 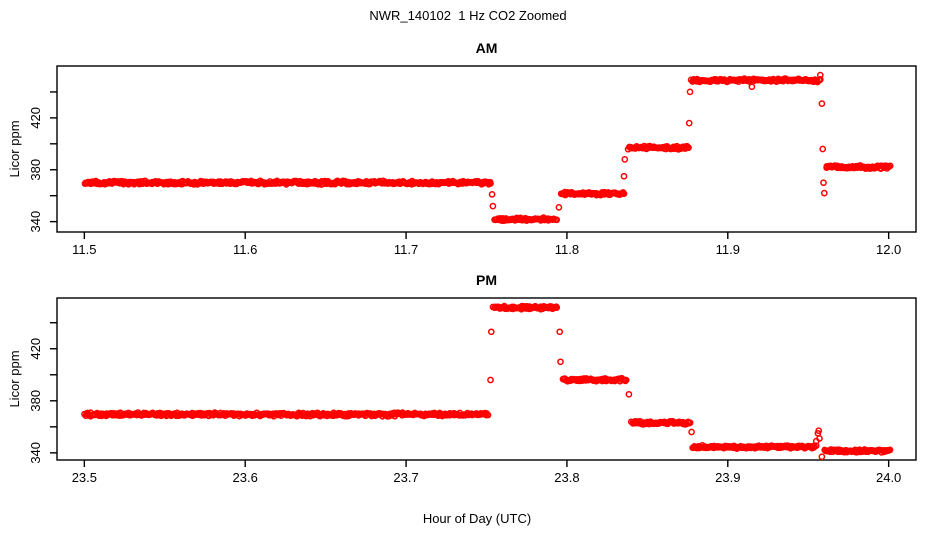 I want to click on x-tick-label: 12.0, so click(x=888, y=249).